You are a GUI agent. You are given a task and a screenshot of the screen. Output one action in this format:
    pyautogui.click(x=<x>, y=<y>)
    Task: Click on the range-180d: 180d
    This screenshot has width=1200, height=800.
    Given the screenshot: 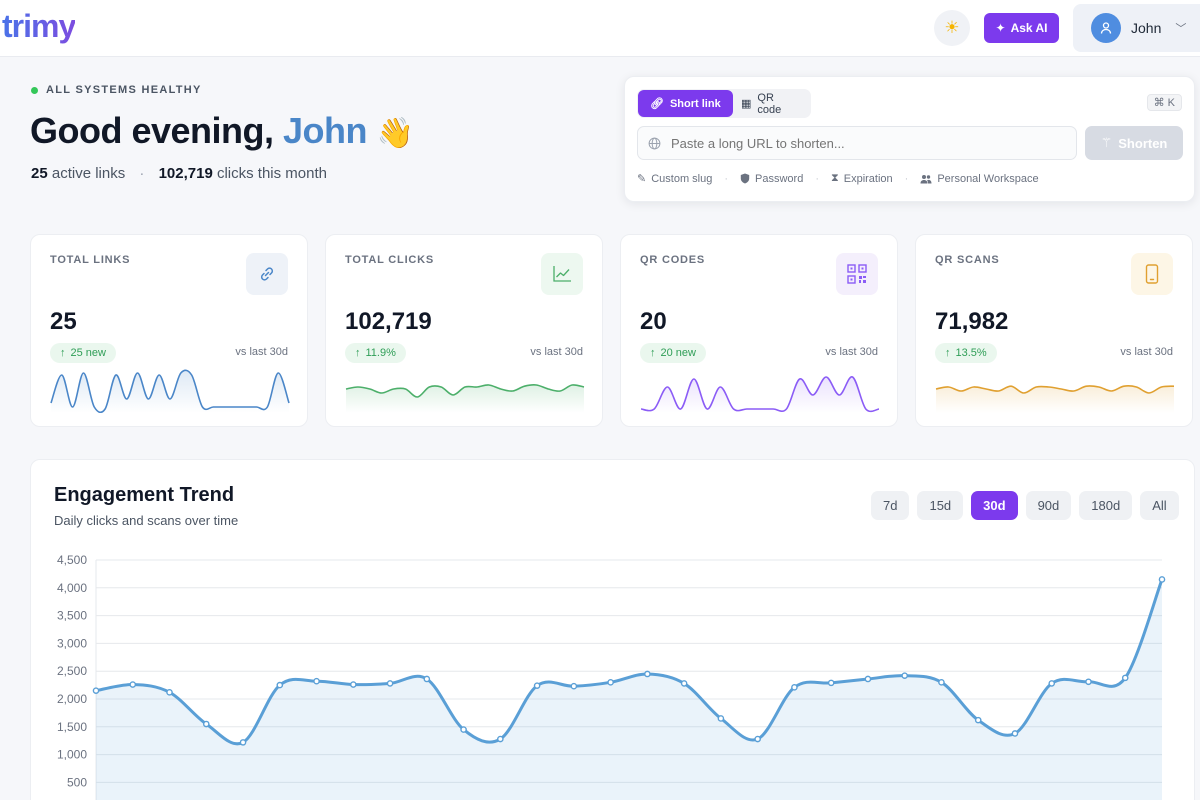 What is the action you would take?
    pyautogui.click(x=1106, y=505)
    